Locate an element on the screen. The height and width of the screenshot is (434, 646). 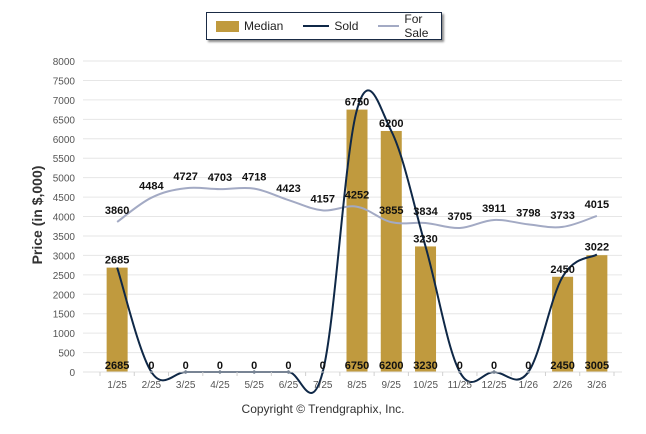
legend-label-for-sale: For Sale is located at coordinates (416, 26).